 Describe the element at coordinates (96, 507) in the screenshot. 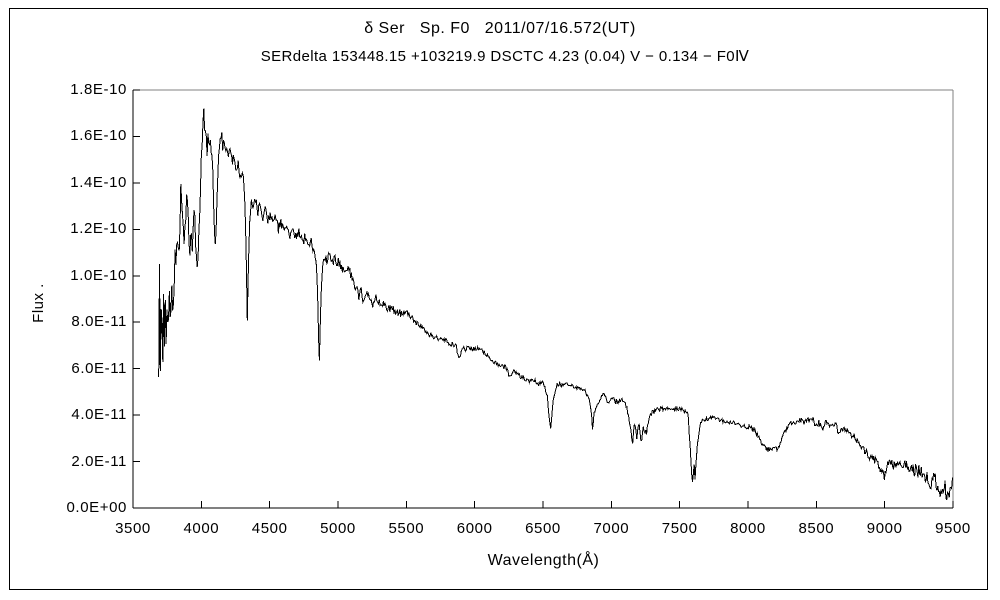

I see `y-axis-tick-label: 0.0E+00` at that location.